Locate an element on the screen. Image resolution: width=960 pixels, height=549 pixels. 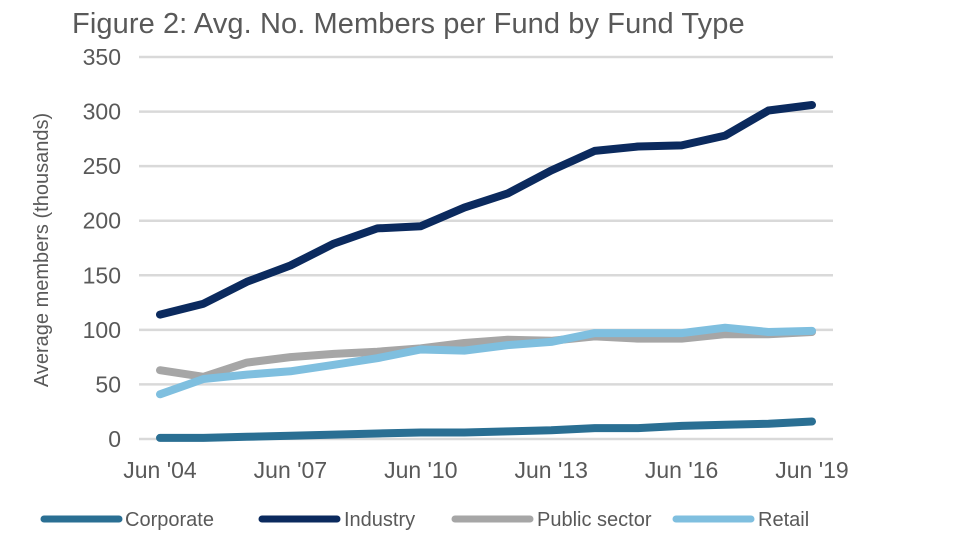
x-tick-label: Jun '13 is located at coordinates (550, 470).